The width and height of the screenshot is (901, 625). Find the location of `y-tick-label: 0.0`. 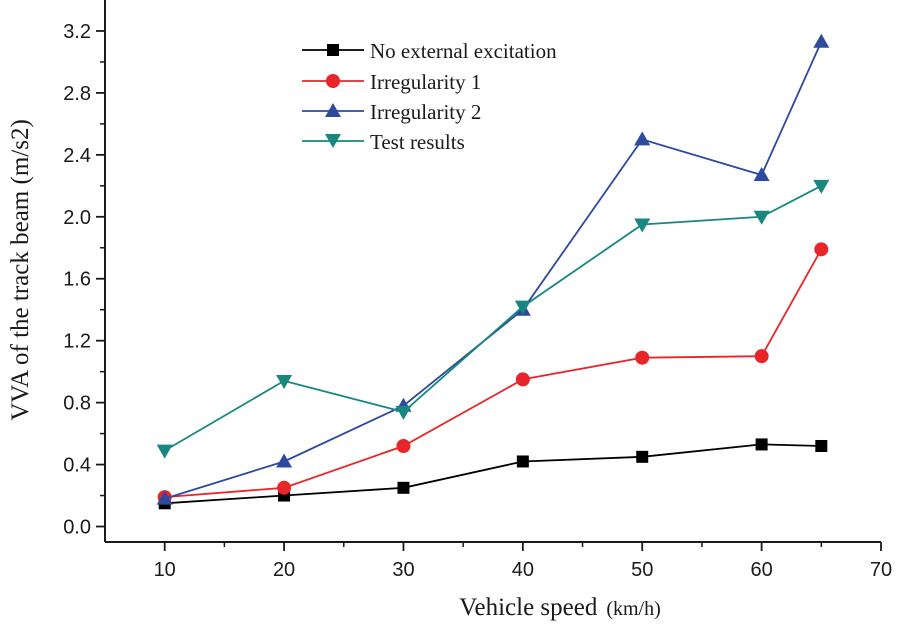

y-tick-label: 0.0 is located at coordinates (77, 528).